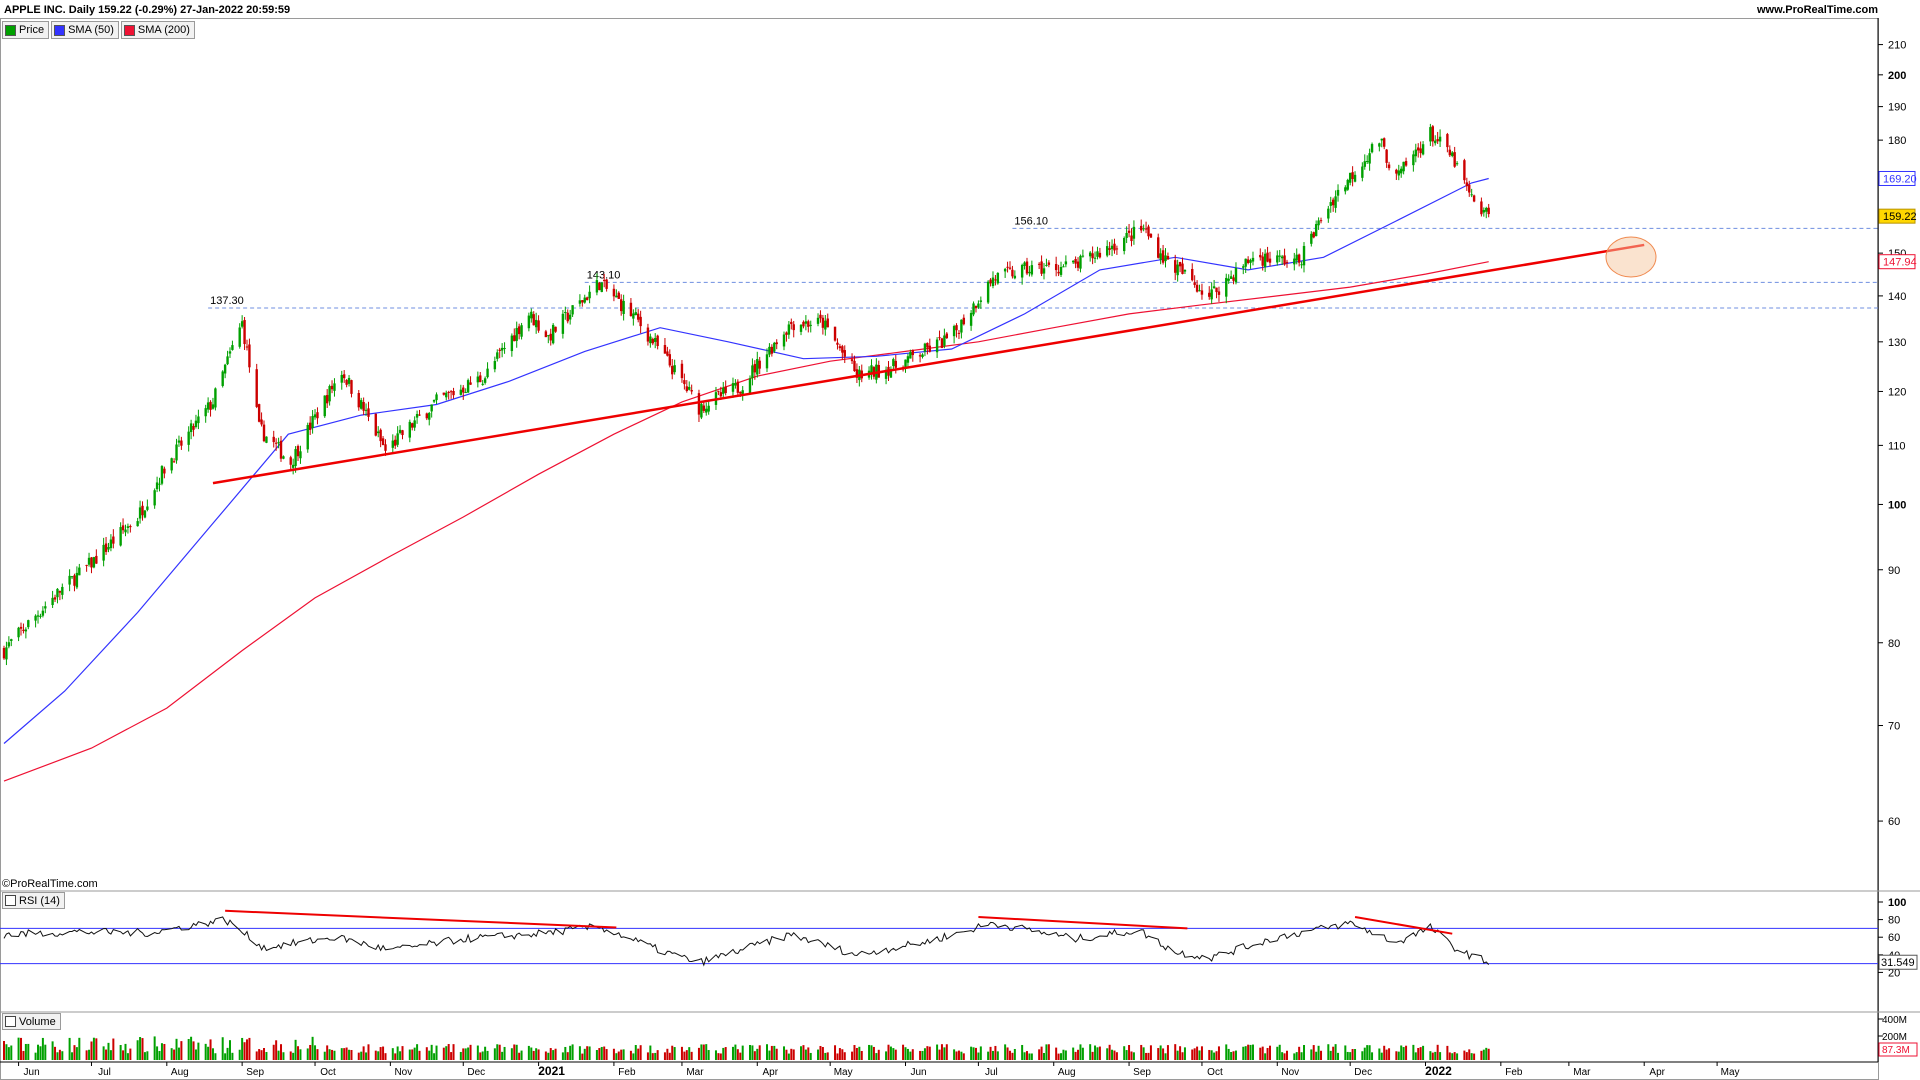 This screenshot has height=1080, width=1920. What do you see at coordinates (31, 1021) in the screenshot?
I see `volume-panel-tag: Volume` at bounding box center [31, 1021].